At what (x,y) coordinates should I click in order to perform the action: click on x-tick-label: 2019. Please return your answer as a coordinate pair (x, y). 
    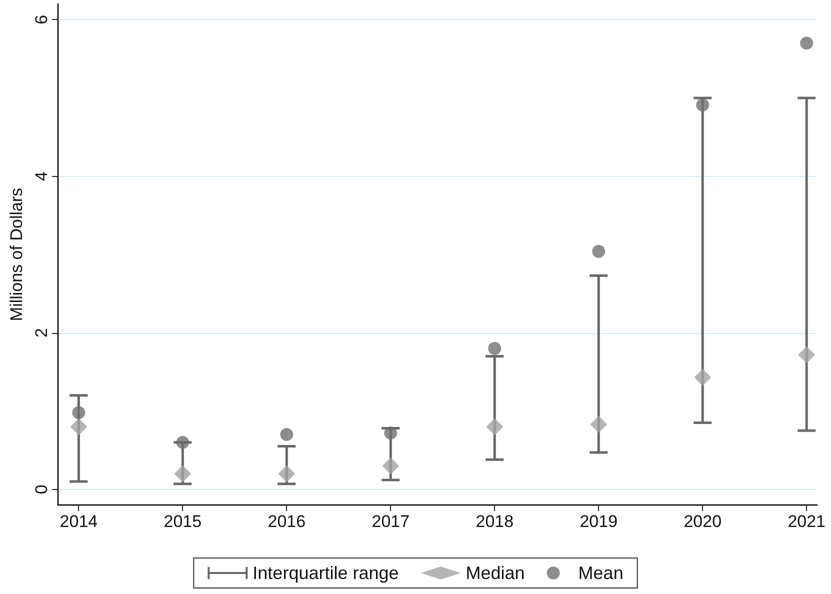
    Looking at the image, I should click on (599, 521).